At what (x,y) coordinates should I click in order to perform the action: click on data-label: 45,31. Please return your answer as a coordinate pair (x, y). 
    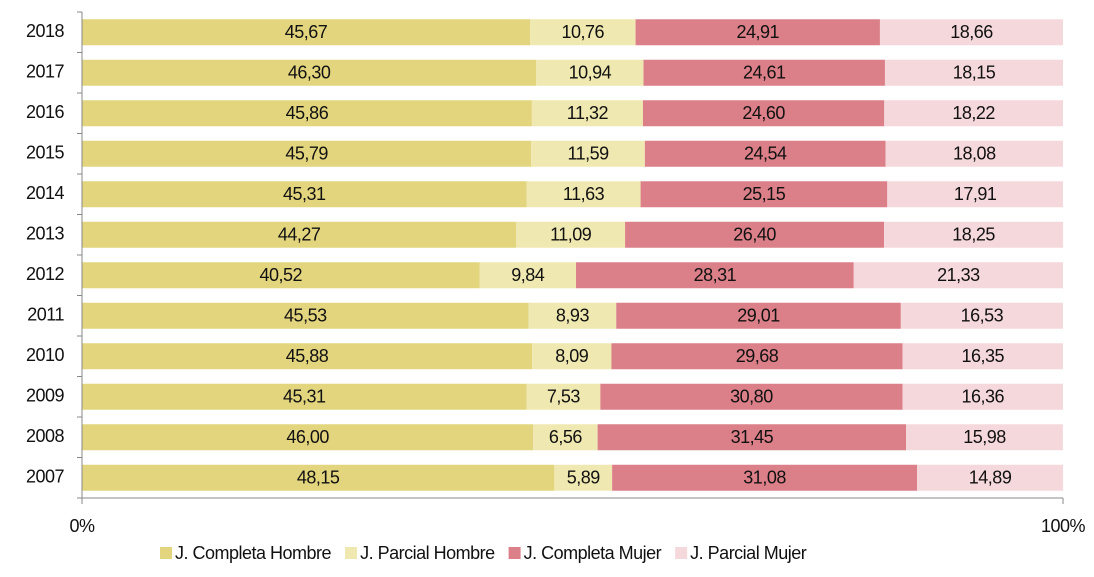
    Looking at the image, I should click on (304, 397).